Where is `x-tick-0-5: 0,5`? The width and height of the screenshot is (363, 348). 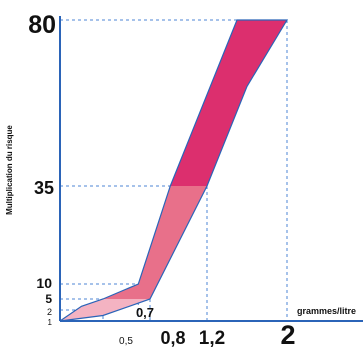
x-tick-0-5: 0,5 is located at coordinates (126, 341).